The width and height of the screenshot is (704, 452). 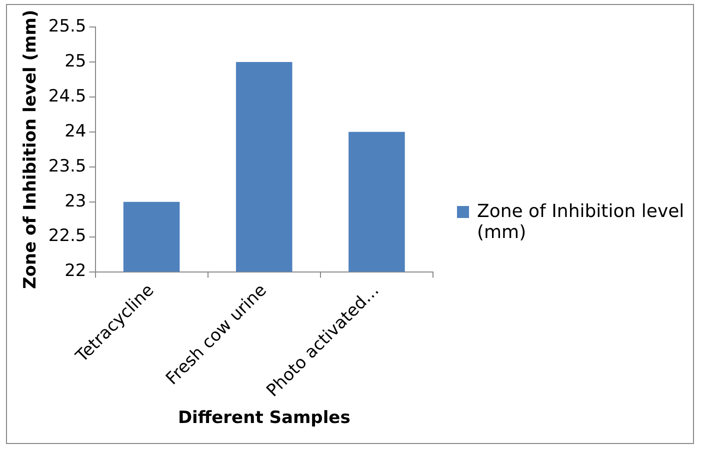 I want to click on legend-label: Zone of Inhibition level (mm), so click(x=581, y=222).